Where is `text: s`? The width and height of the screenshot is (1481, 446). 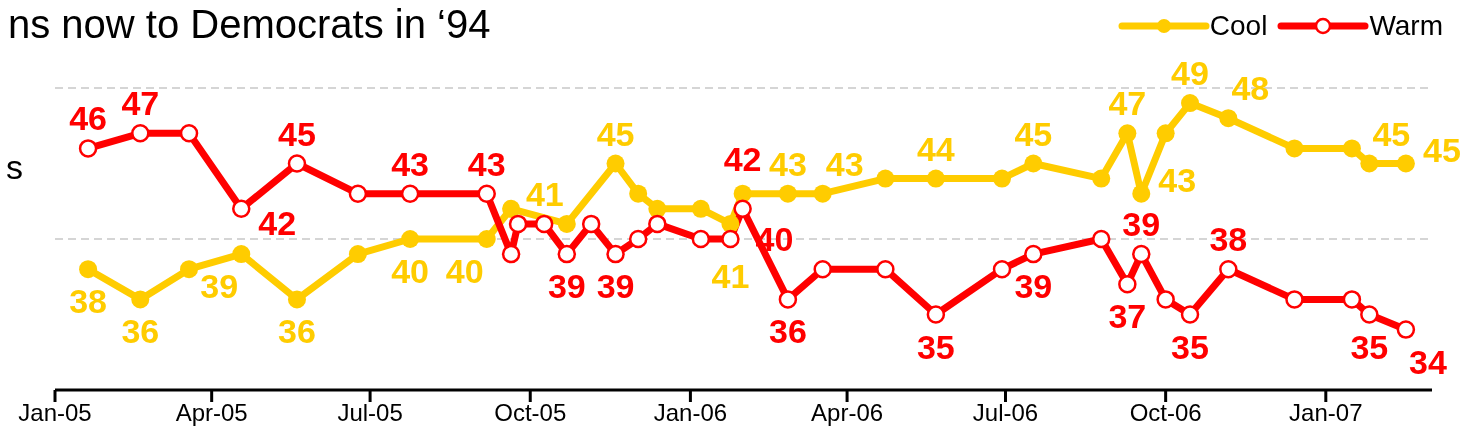
text: s is located at coordinates (14, 167).